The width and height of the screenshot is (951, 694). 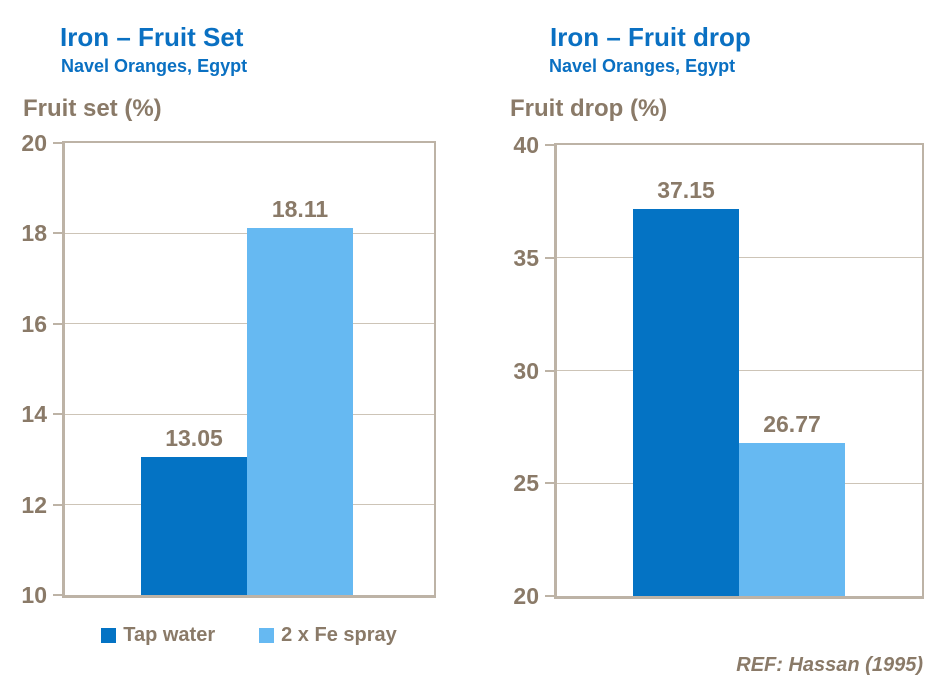 I want to click on y-tick-label: 16, so click(x=34, y=323).